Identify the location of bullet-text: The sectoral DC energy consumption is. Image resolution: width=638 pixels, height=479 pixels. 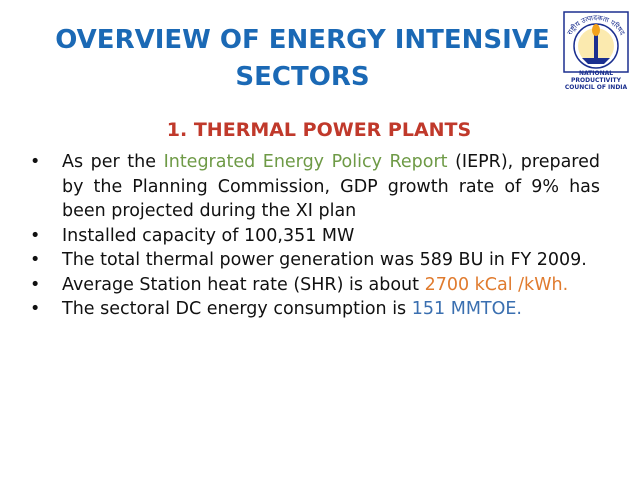
(237, 309).